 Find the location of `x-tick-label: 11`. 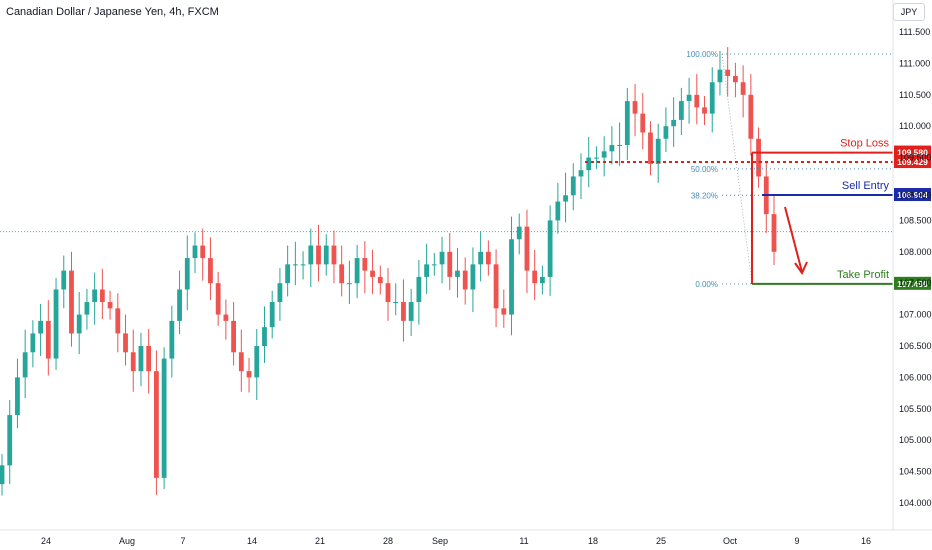

x-tick-label: 11 is located at coordinates (523, 541).